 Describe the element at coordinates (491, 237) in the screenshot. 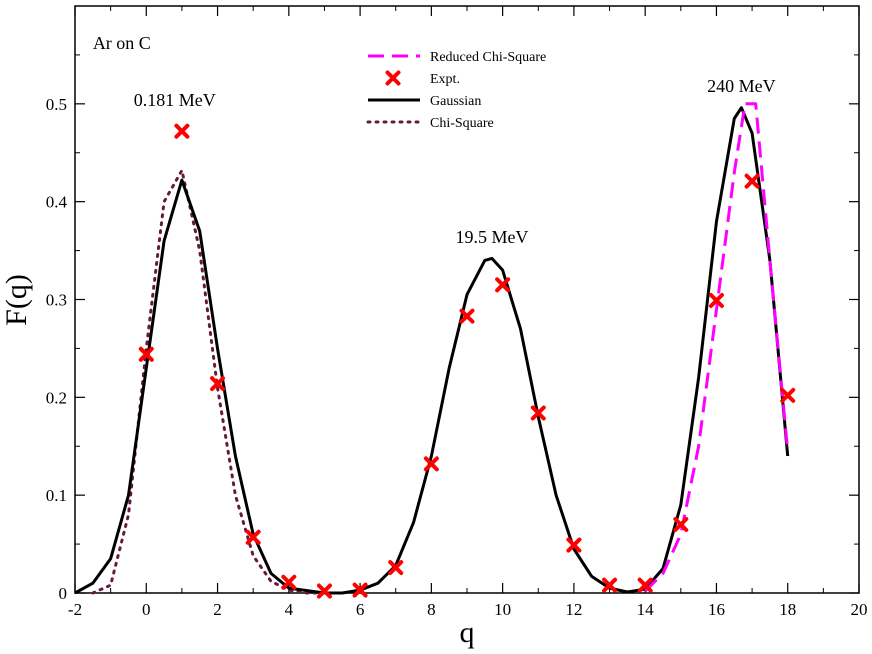

I see `energy-label-195: 19.5 MeV` at that location.